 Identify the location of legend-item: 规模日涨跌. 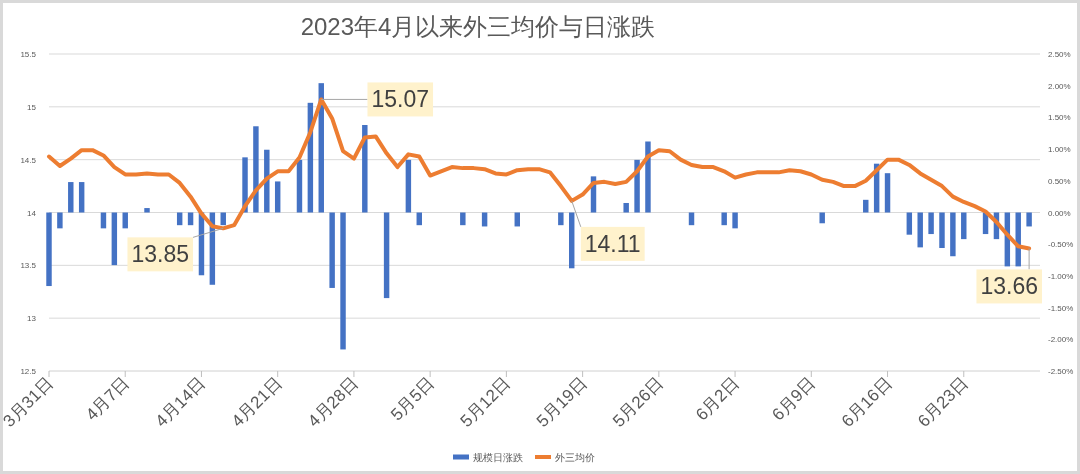
(488, 457).